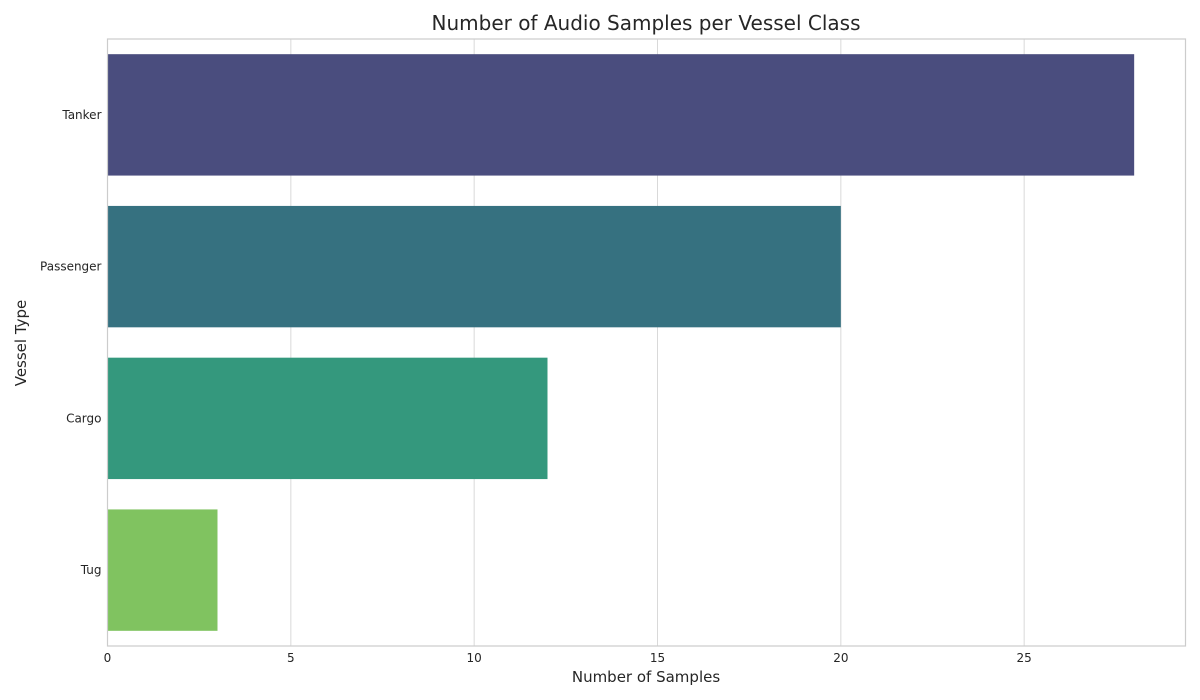 The image size is (1200, 700). I want to click on x-axis-label: Number of Samples, so click(646, 677).